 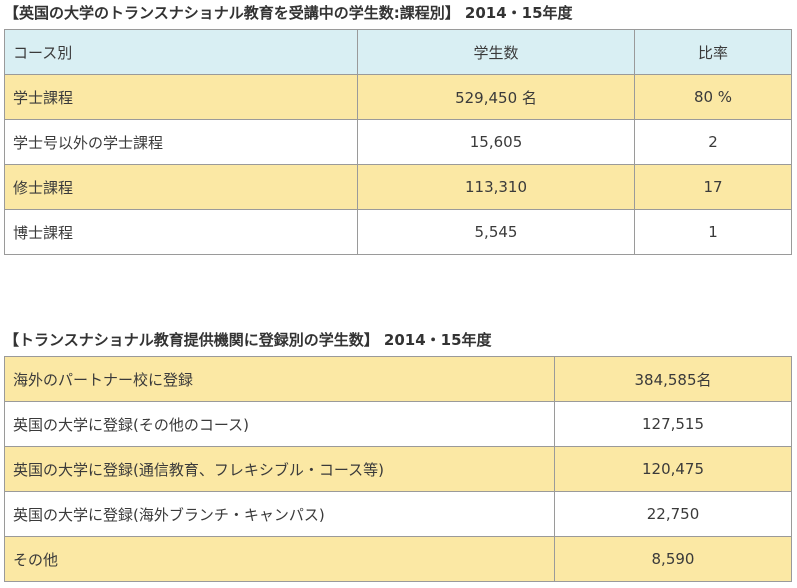 I want to click on students-cell: 22,750, so click(x=673, y=514).